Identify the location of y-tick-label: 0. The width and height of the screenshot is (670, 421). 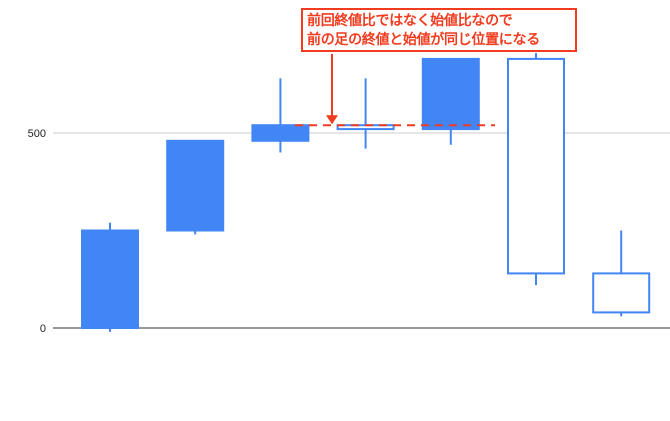
(43, 329).